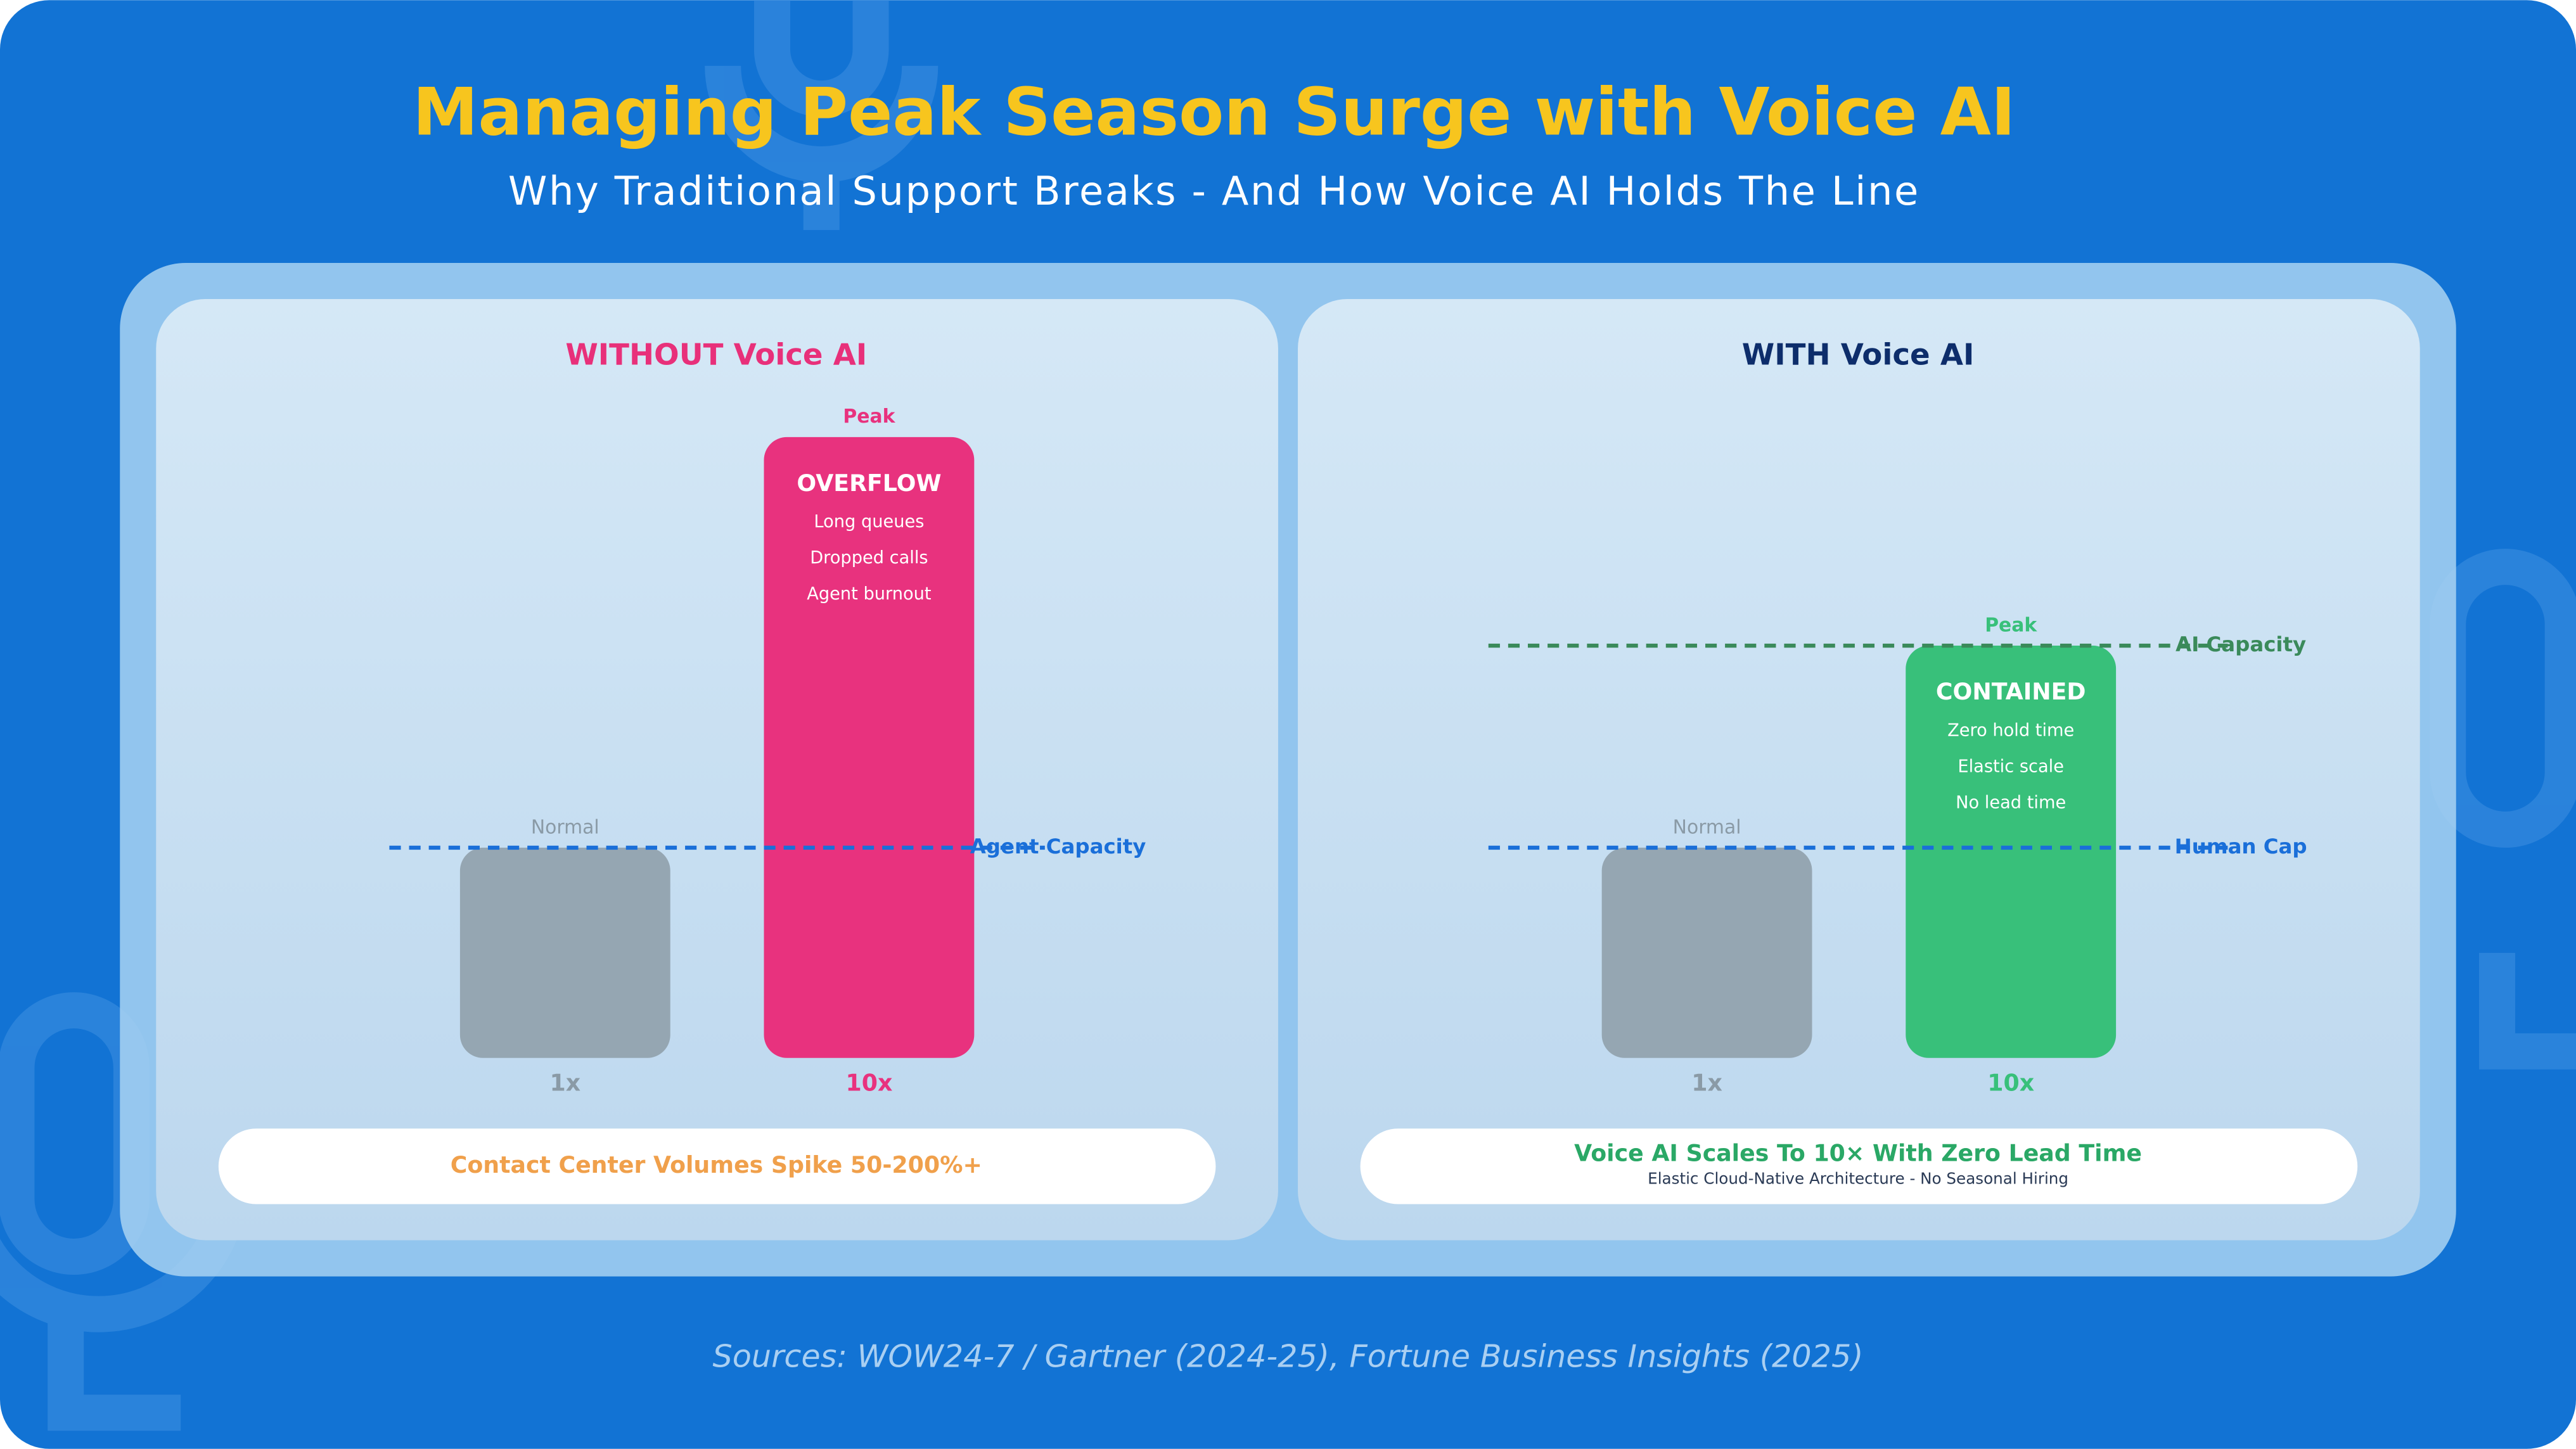 The width and height of the screenshot is (2576, 1449). I want to click on capacity-label: Agent Capacity, so click(1058, 847).